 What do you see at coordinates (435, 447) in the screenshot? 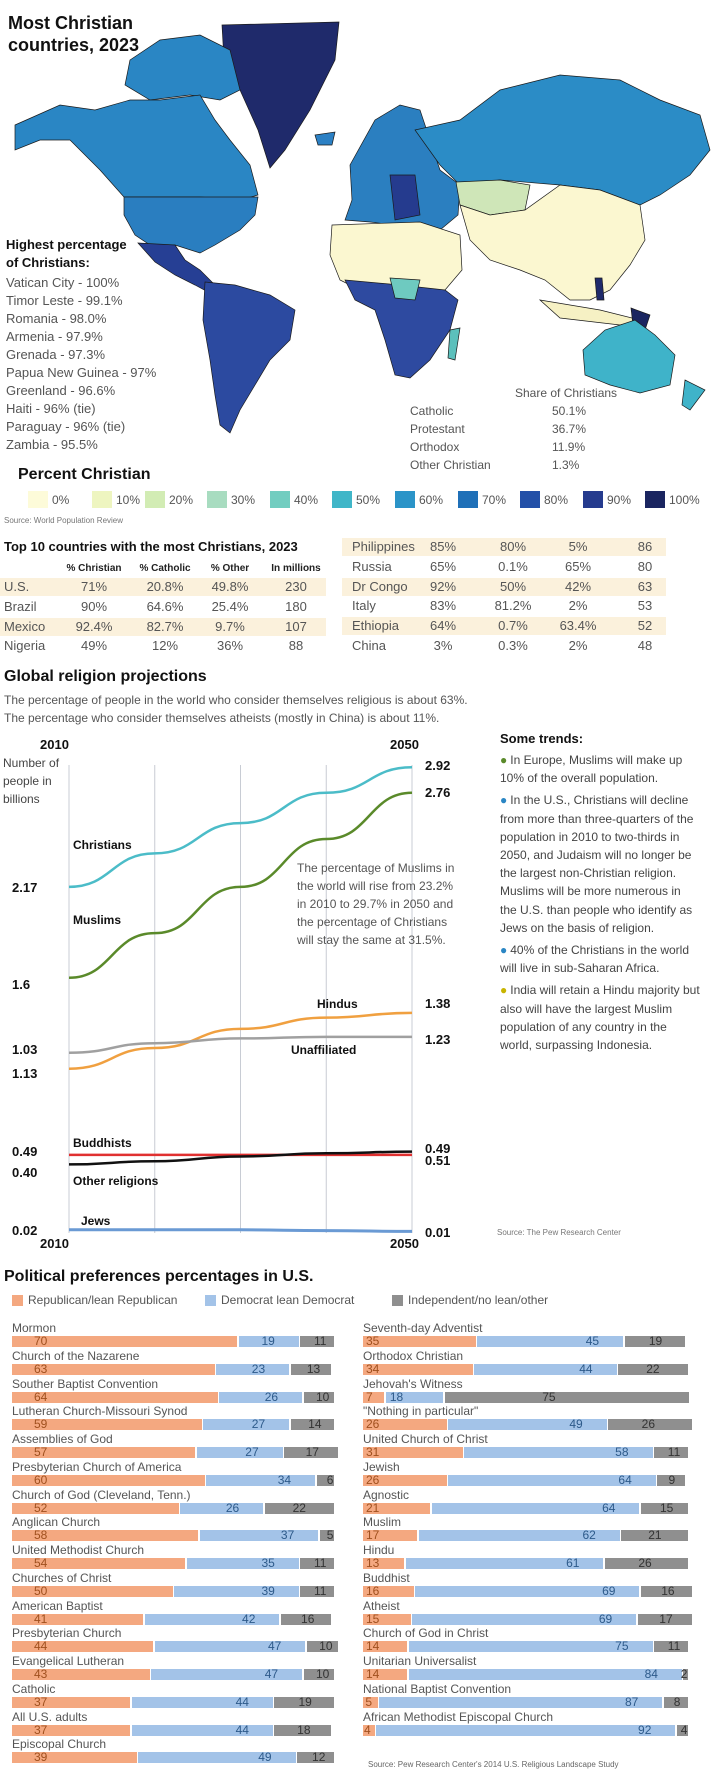
I see `share-label: Orthodox` at bounding box center [435, 447].